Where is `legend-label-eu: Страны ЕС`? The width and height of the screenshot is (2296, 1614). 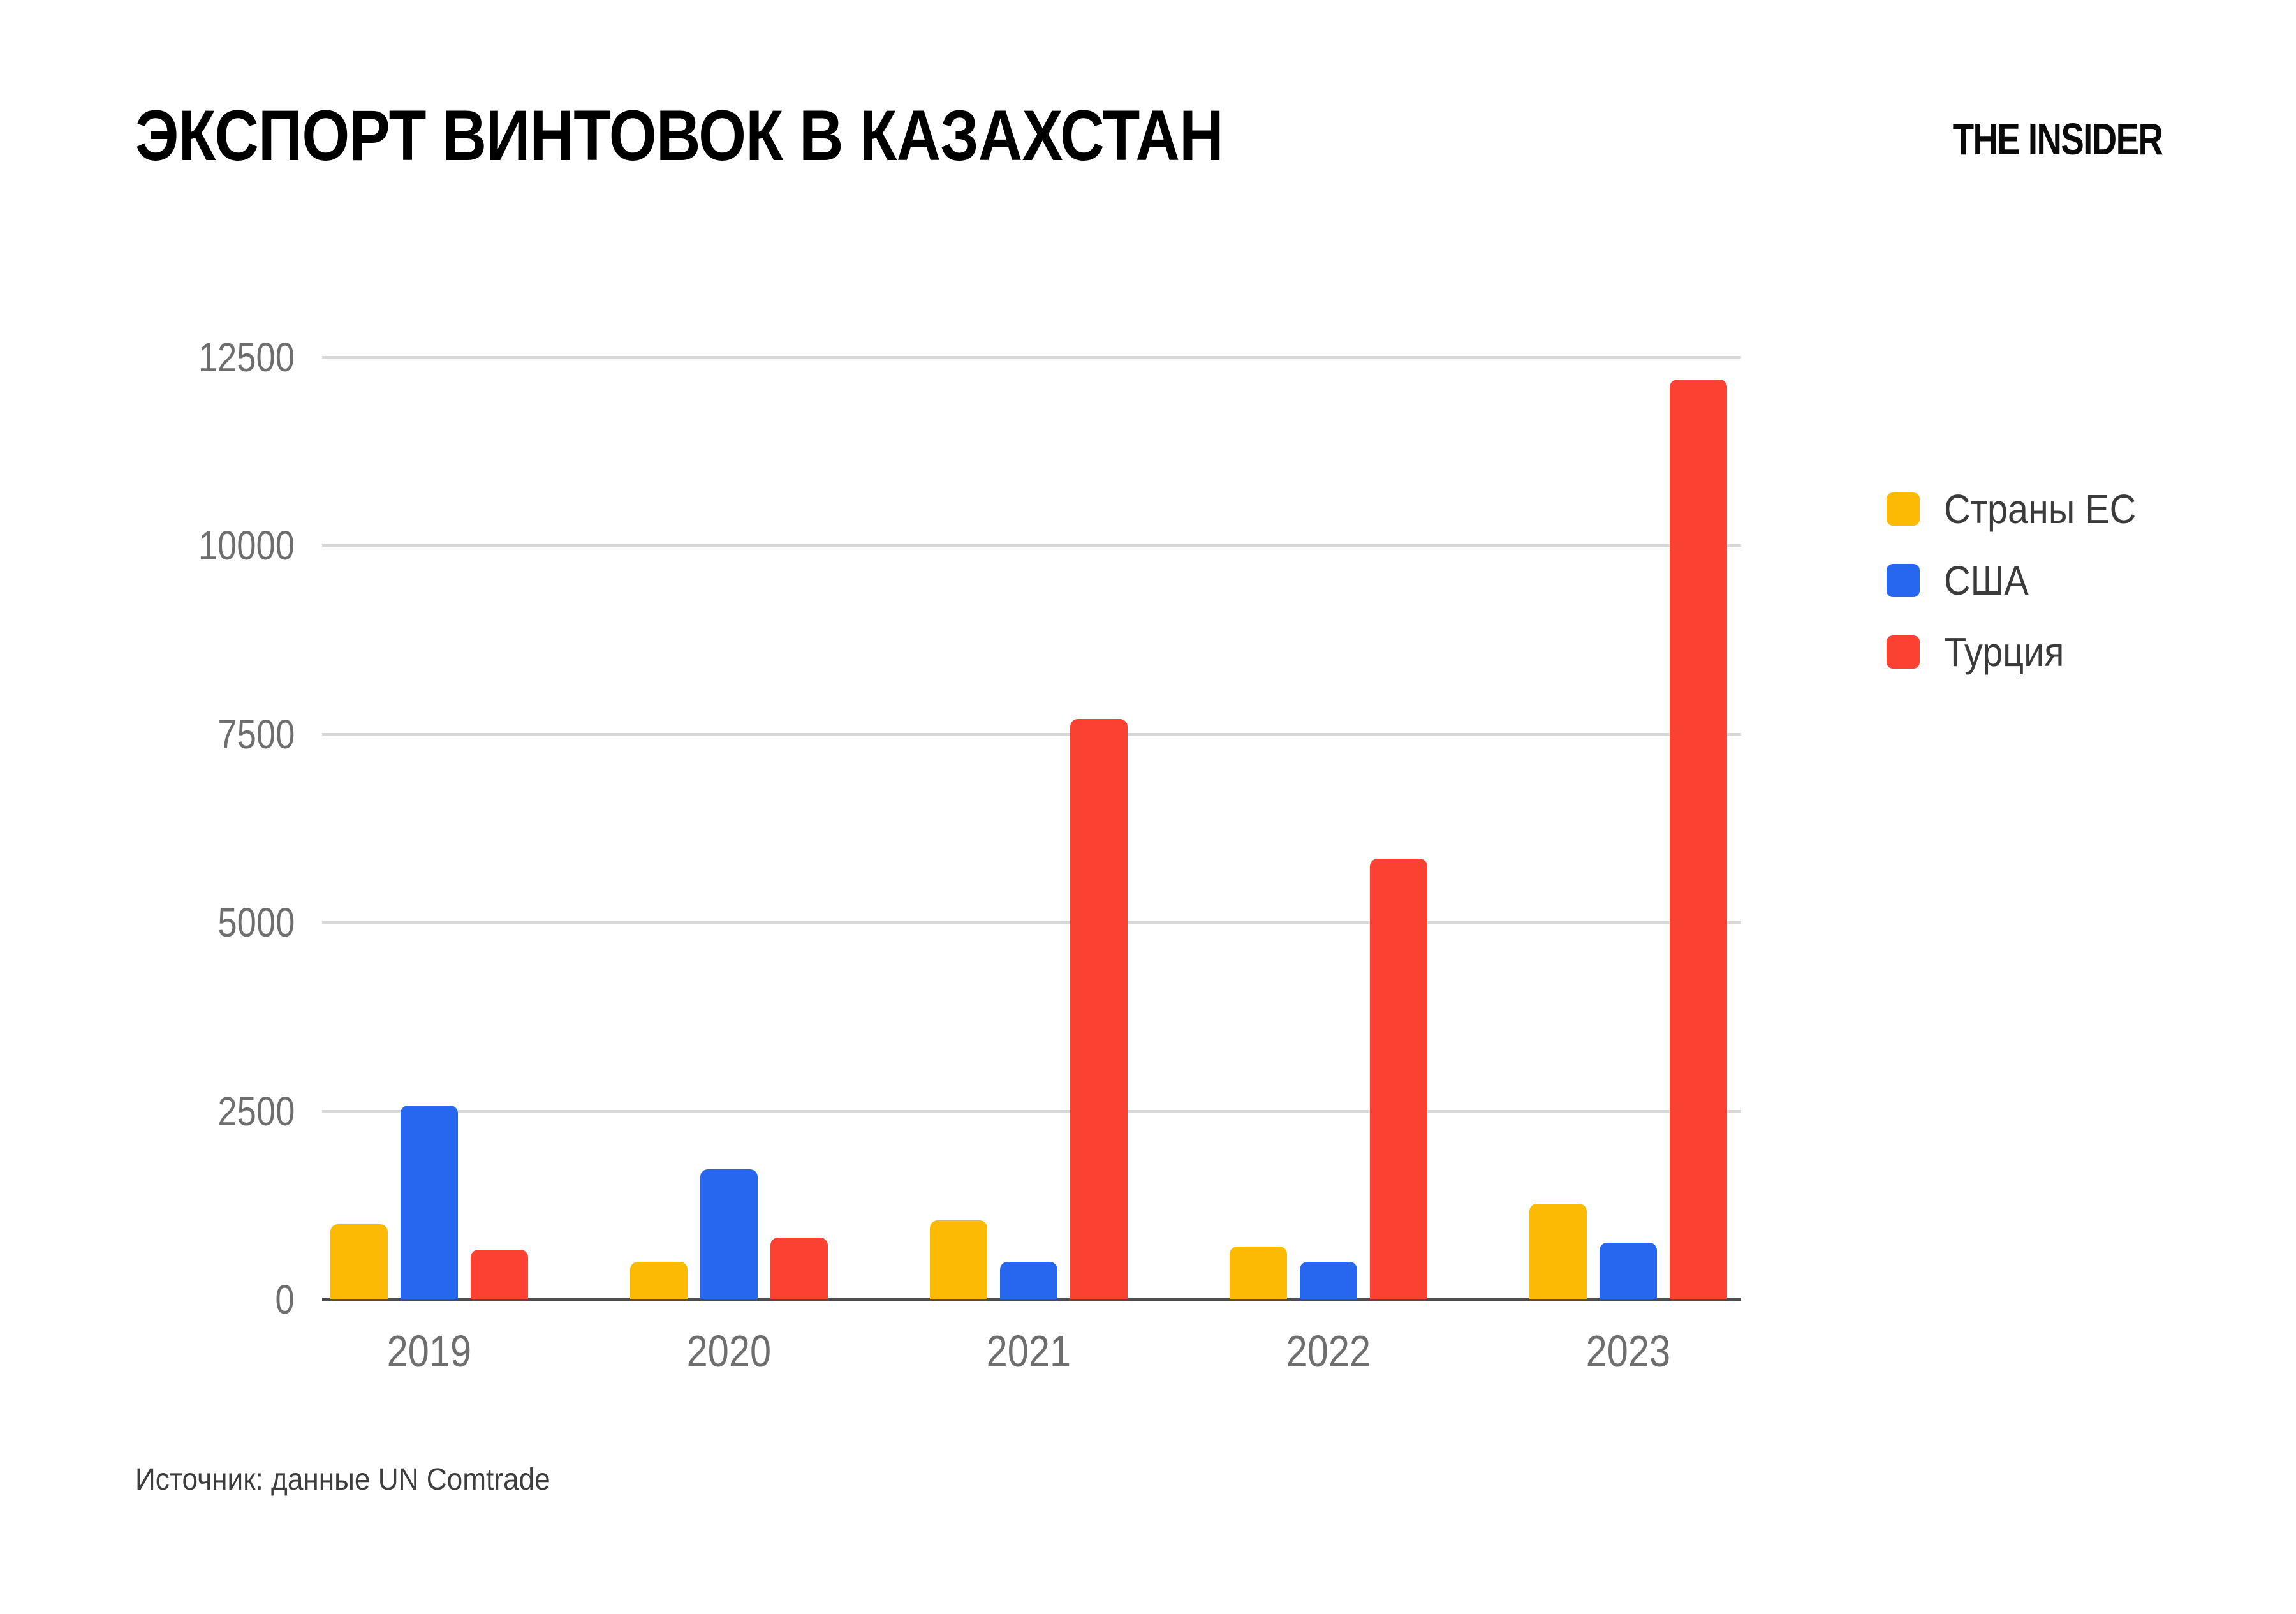
legend-label-eu: Страны ЕС is located at coordinates (2040, 509).